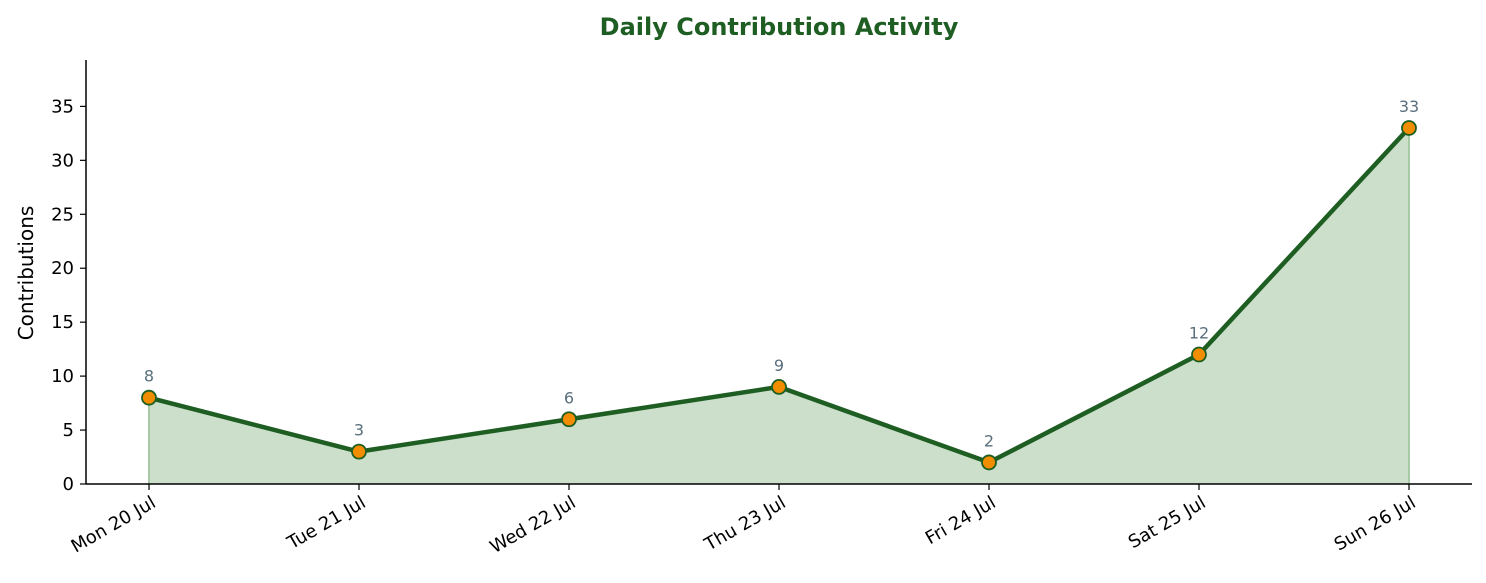  Describe the element at coordinates (62, 322) in the screenshot. I see `y-tick-label: 15` at that location.